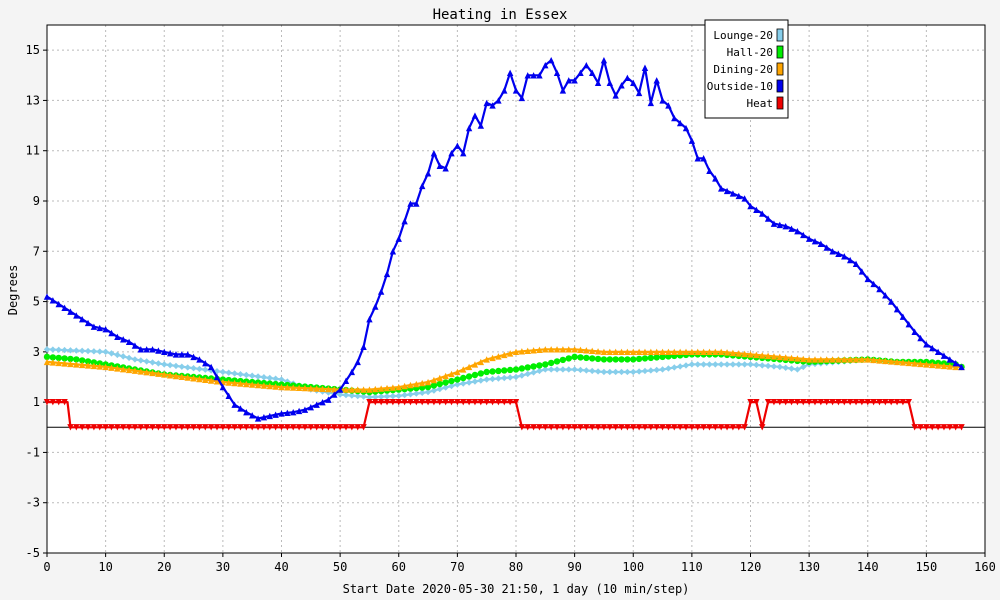 This screenshot has height=600, width=1000. I want to click on x-tick-label: 70, so click(457, 567).